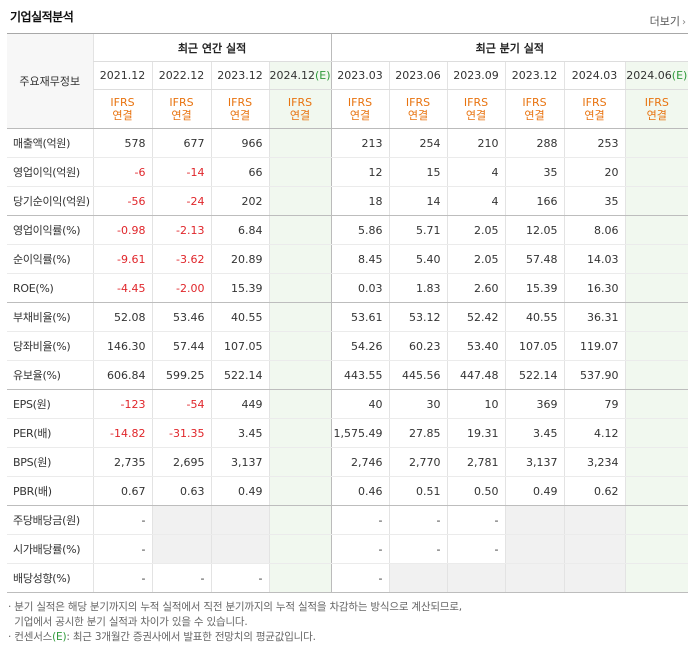 The width and height of the screenshot is (694, 648). I want to click on value-cell: 16.30, so click(594, 288).